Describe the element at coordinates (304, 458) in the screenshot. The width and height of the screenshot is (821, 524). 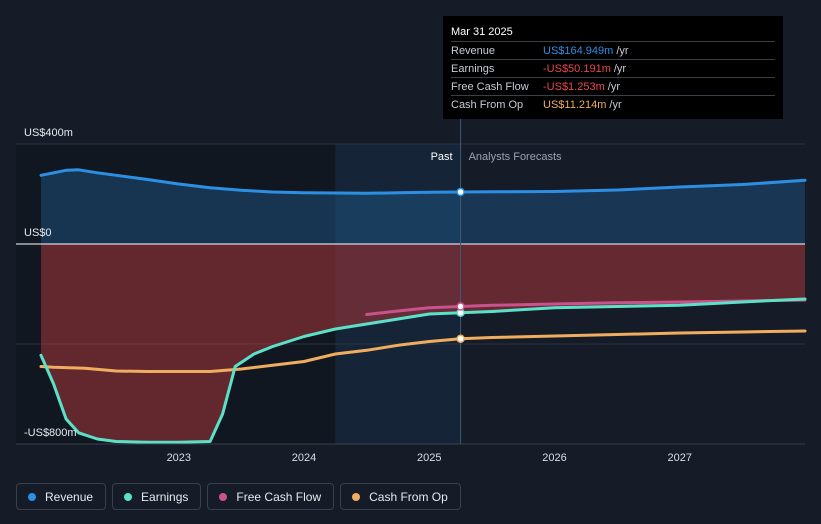
I see `x-tick-label: 2024` at that location.